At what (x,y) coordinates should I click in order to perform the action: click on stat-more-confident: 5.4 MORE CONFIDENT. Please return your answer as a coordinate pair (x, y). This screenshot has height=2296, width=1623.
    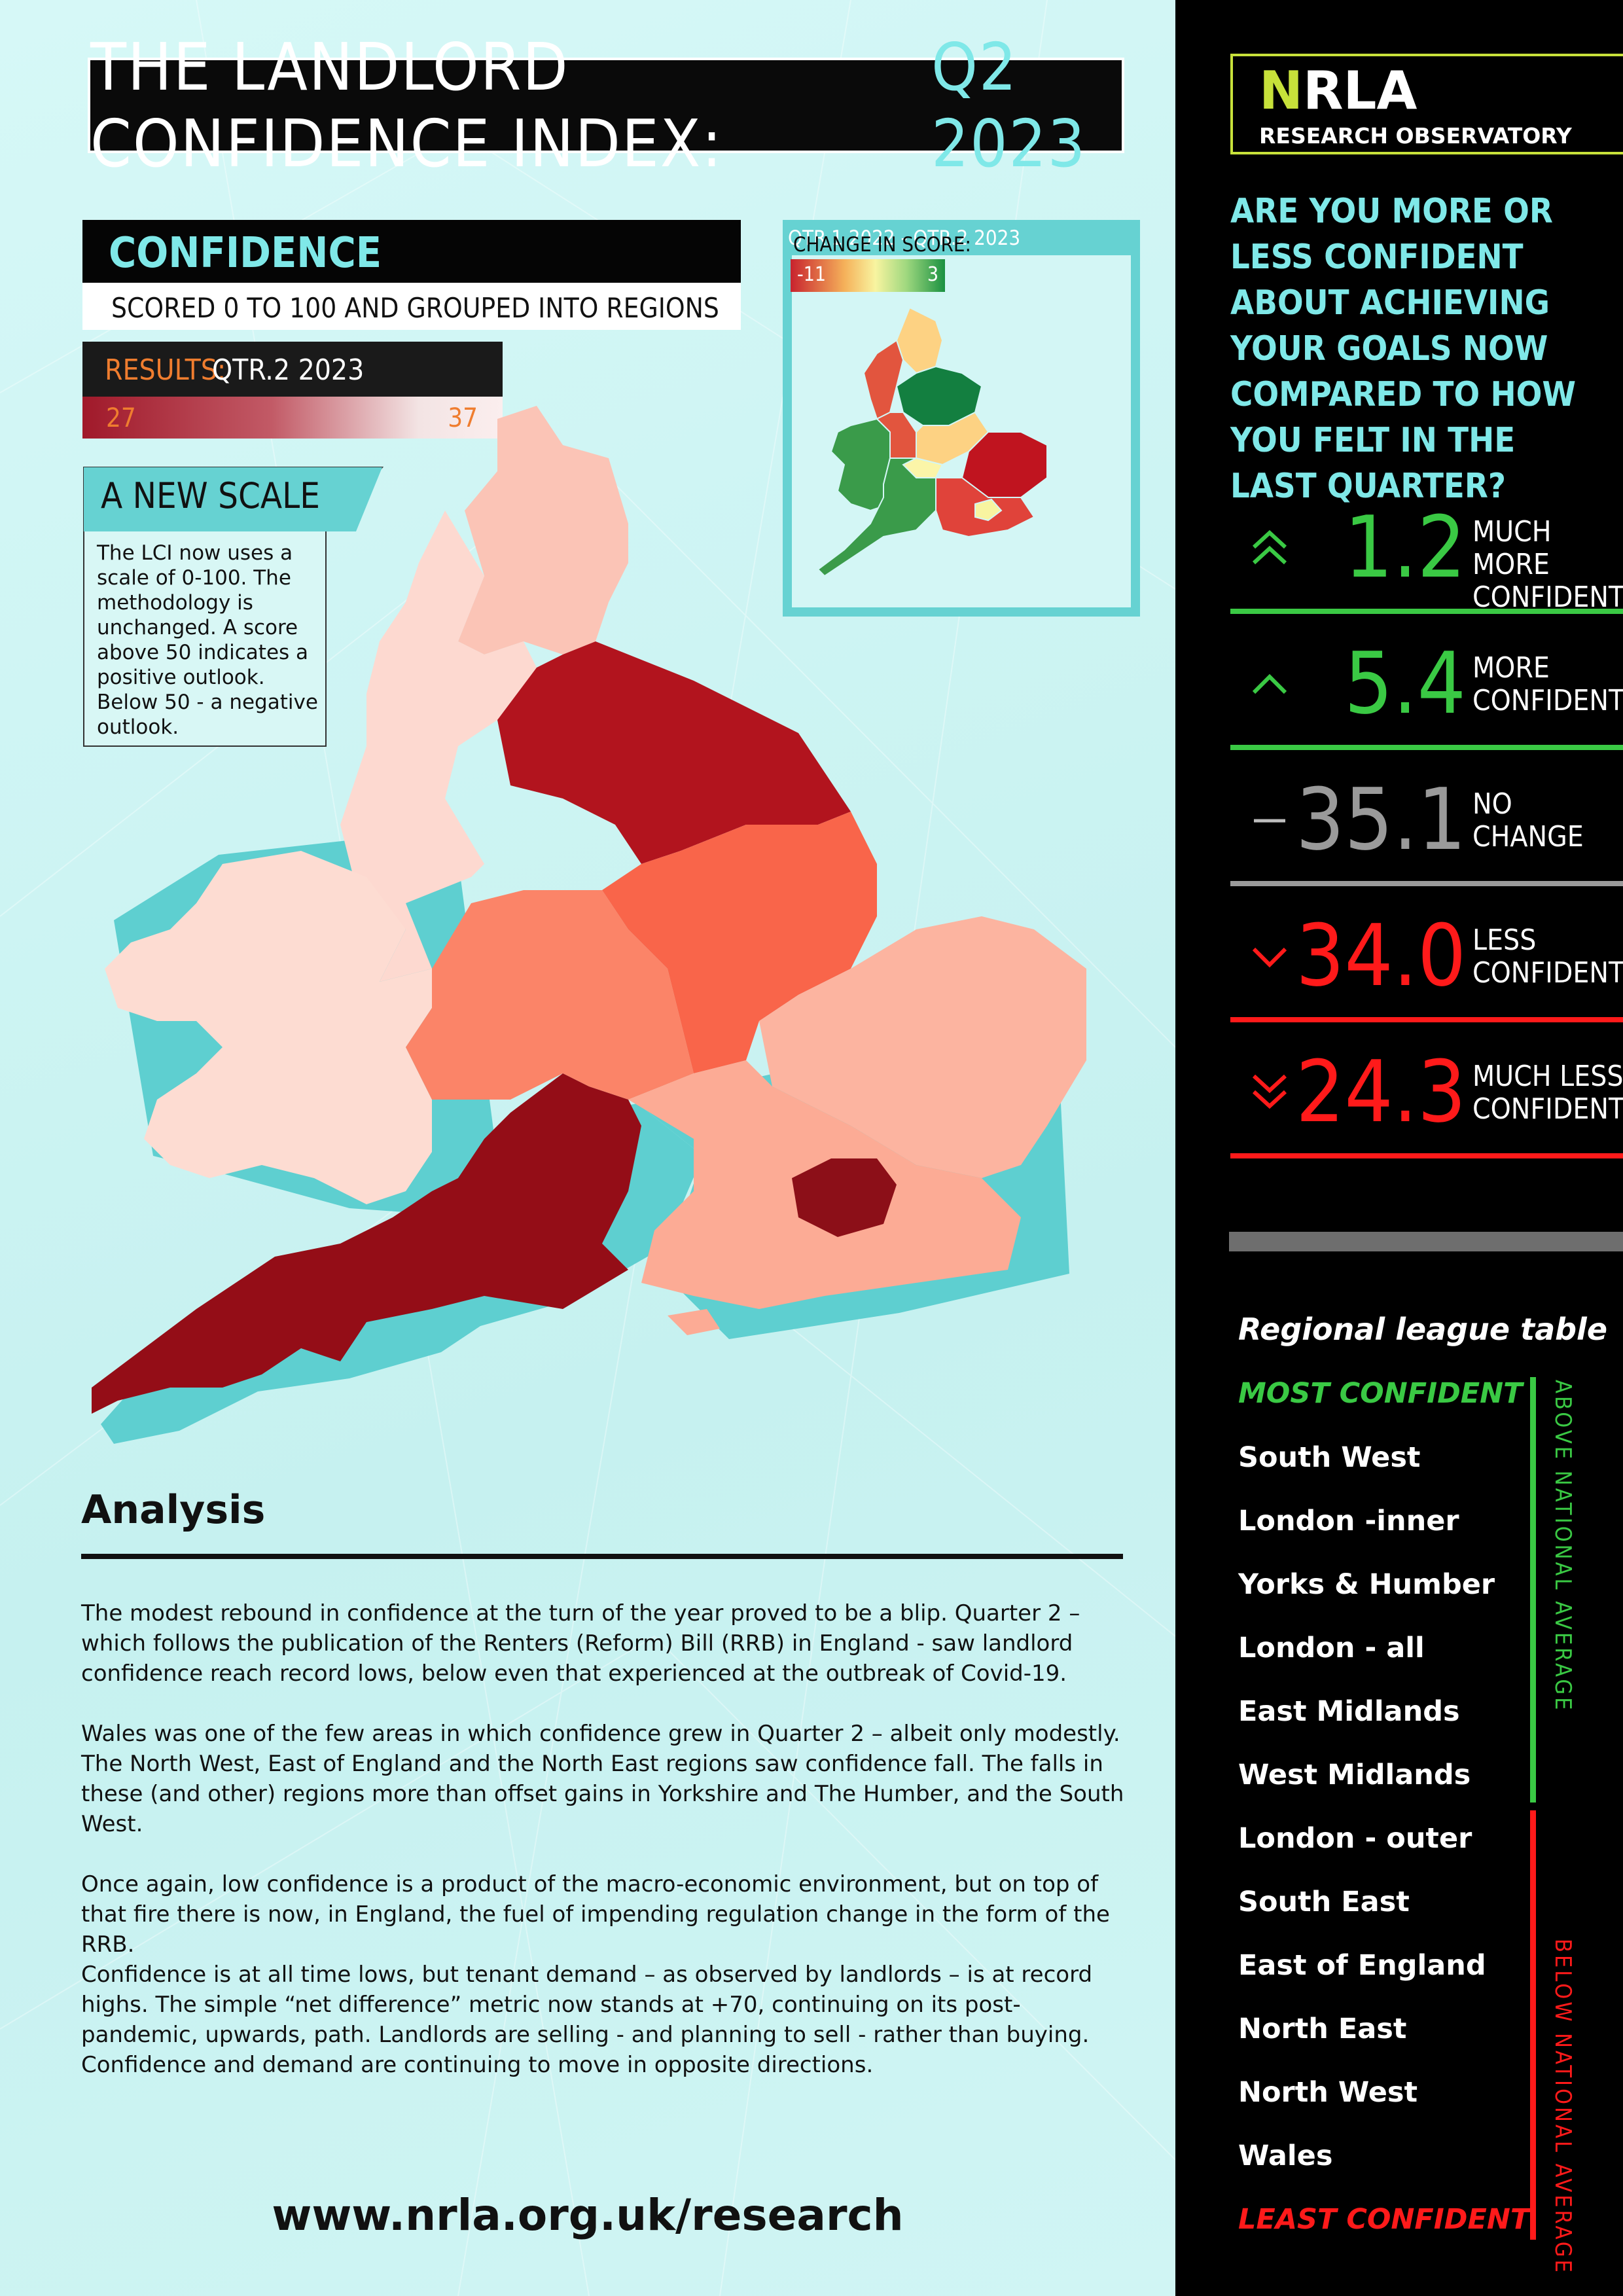
    Looking at the image, I should click on (1427, 684).